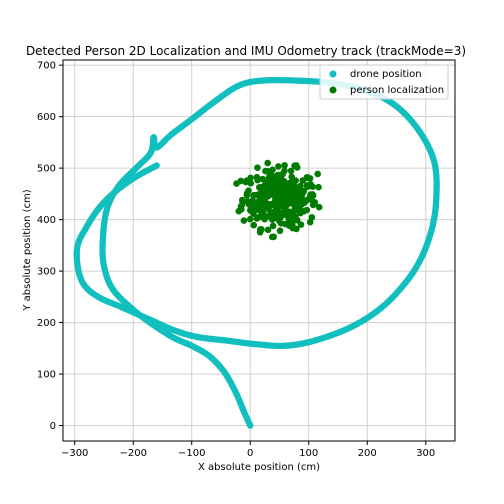 The width and height of the screenshot is (504, 504). Describe the element at coordinates (333, 74) in the screenshot. I see `legend-marker-drone` at that location.